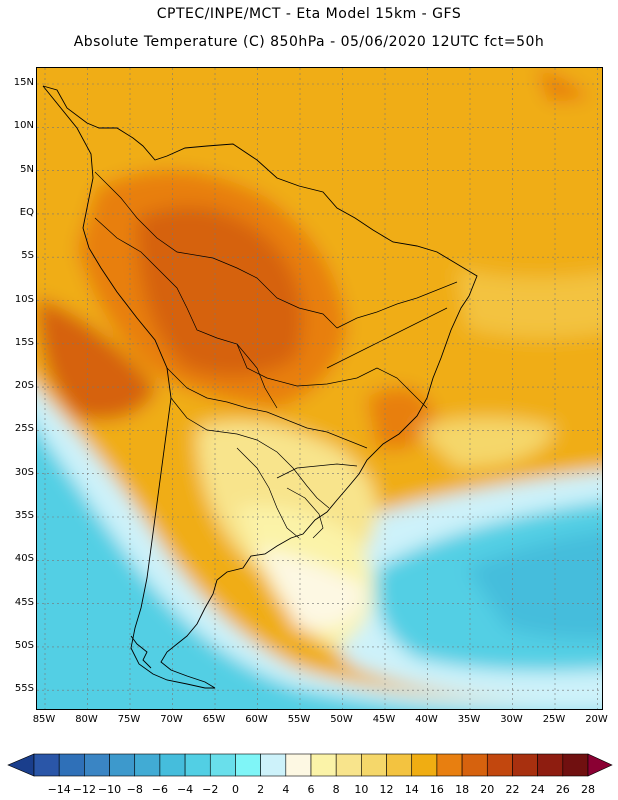  What do you see at coordinates (554, 719) in the screenshot?
I see `lon-label-25w: 25W` at bounding box center [554, 719].